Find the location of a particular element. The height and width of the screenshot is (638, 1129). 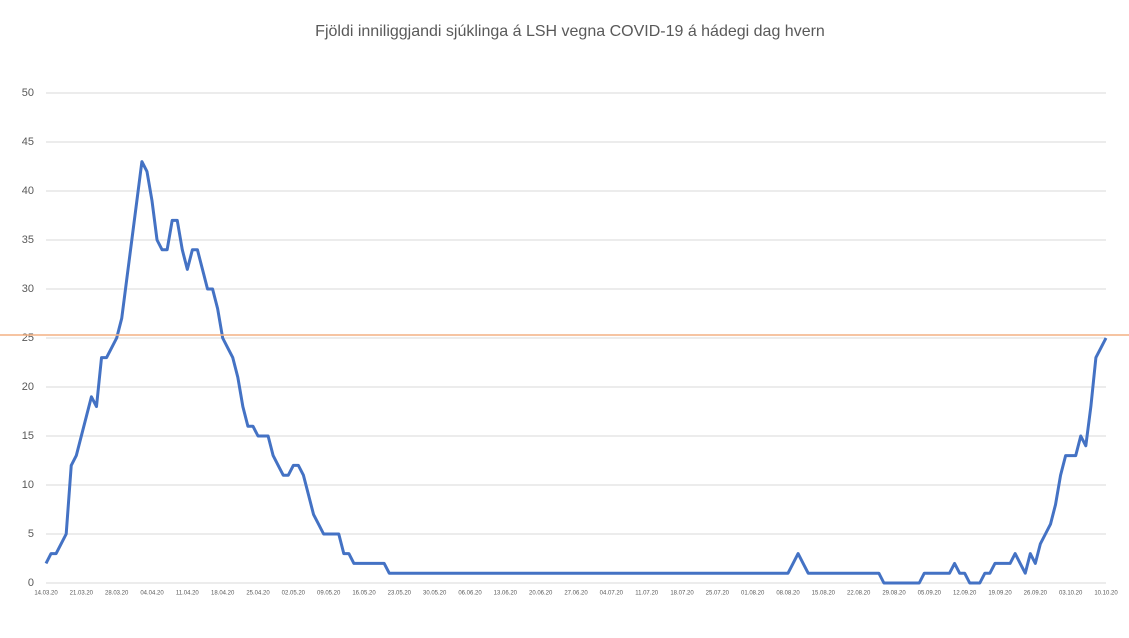

y-tick-label: 5 is located at coordinates (31, 534).